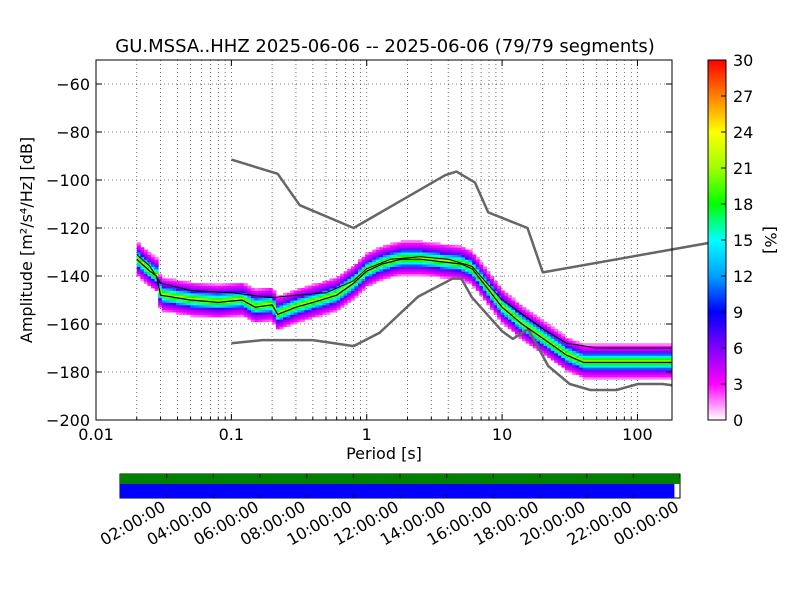 Image resolution: width=800 pixels, height=600 pixels. What do you see at coordinates (400, 479) in the screenshot?
I see `data-coverage-bar` at bounding box center [400, 479].